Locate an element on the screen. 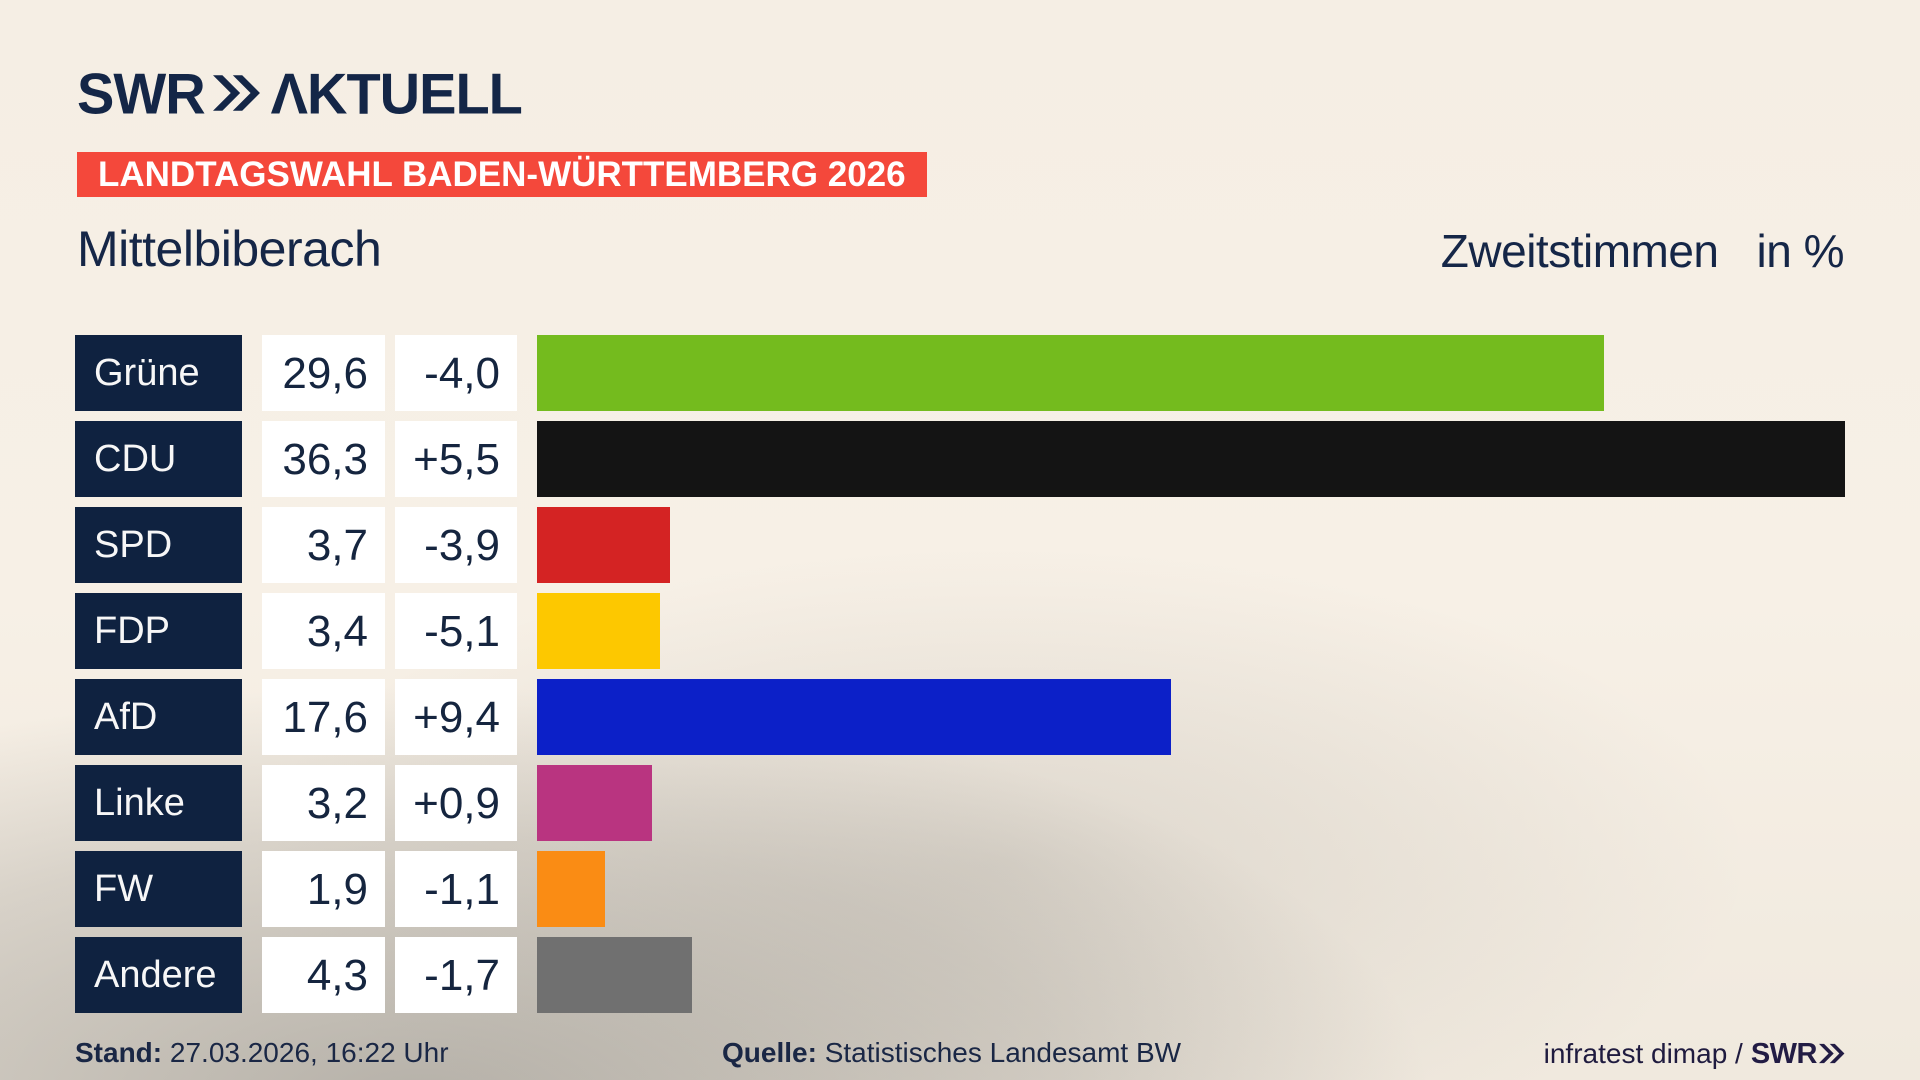  stand-label: Stand: is located at coordinates (119, 1052).